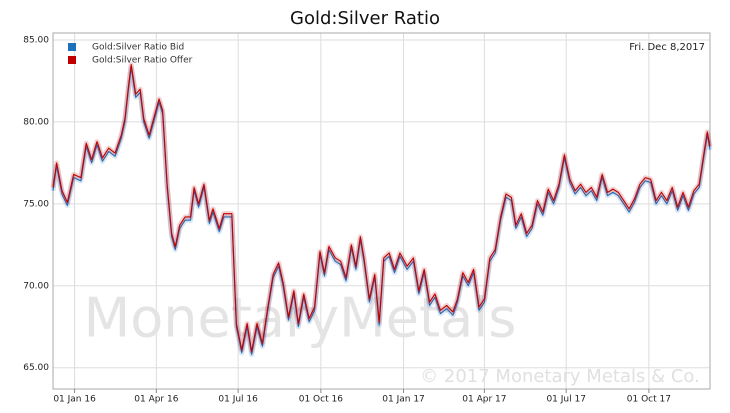 The height and width of the screenshot is (413, 730). I want to click on y-tick-label: 70.00, so click(36, 286).